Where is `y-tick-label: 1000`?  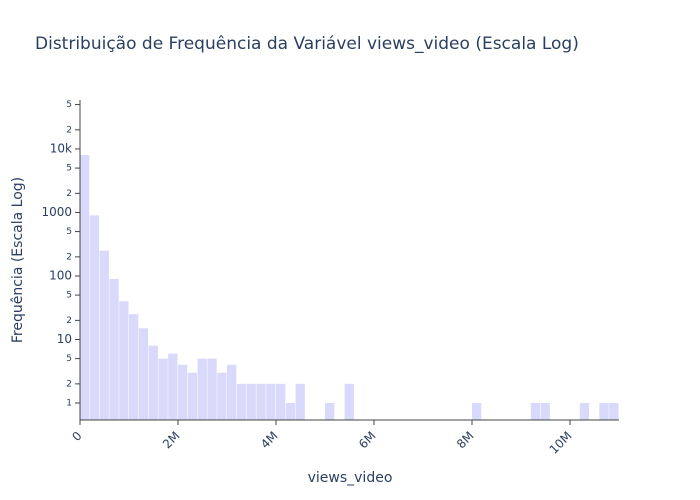 y-tick-label: 1000 is located at coordinates (56, 212).